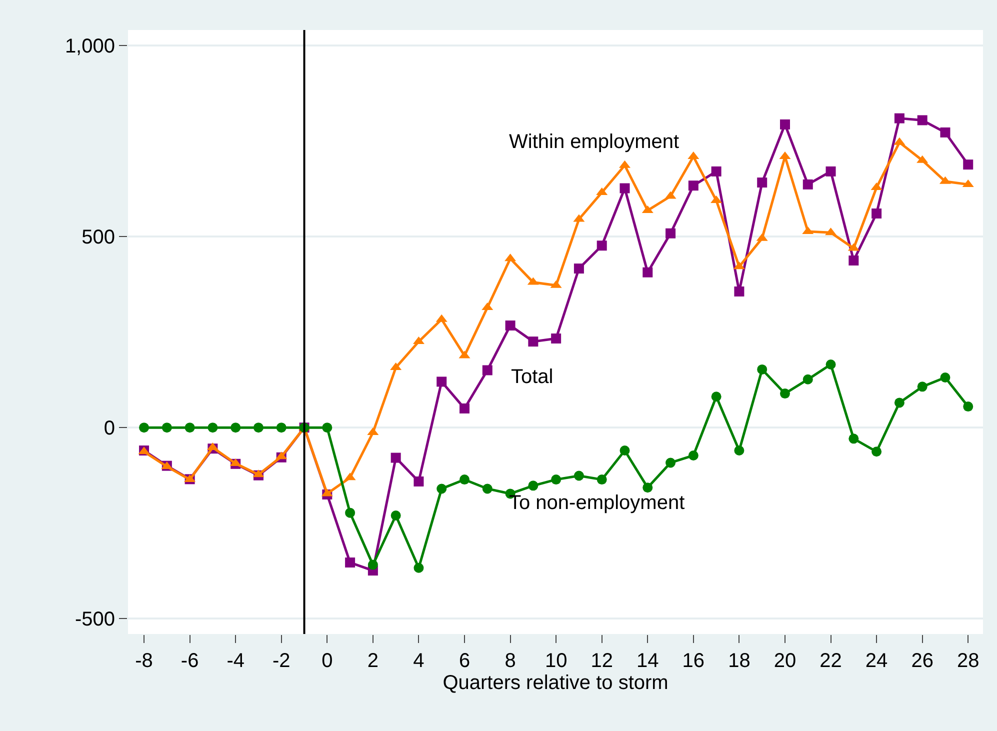 Image resolution: width=997 pixels, height=731 pixels. Describe the element at coordinates (235, 661) in the screenshot. I see `x-tick-label: -4` at that location.